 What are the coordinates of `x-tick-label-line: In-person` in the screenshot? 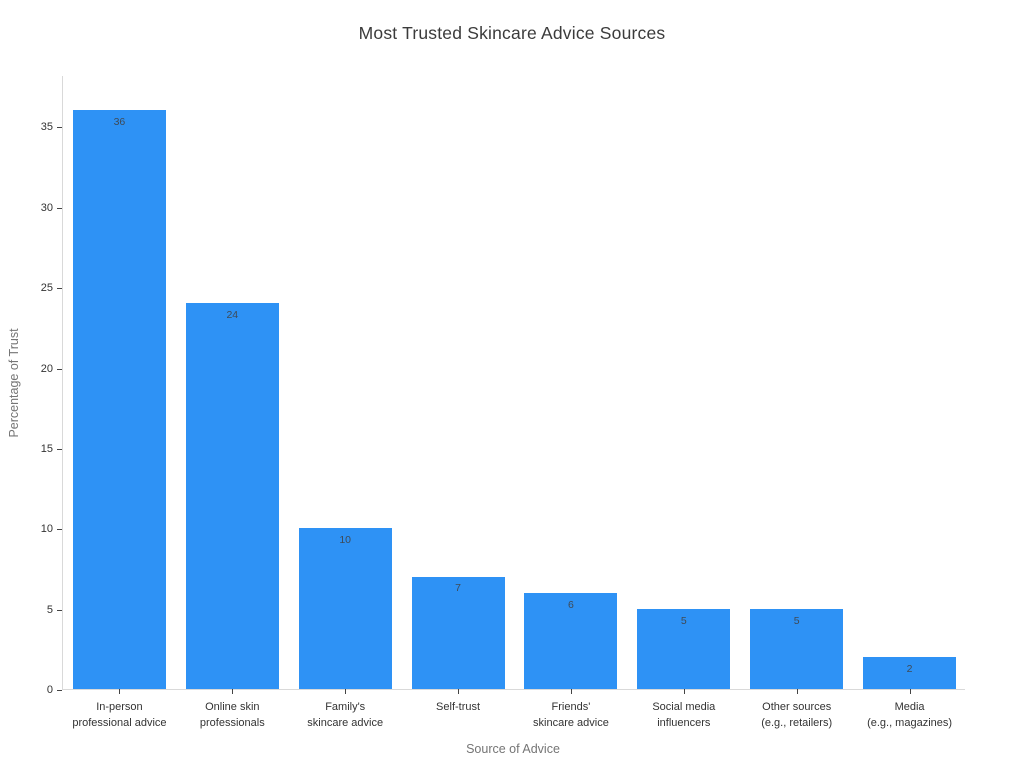 It's located at (119, 707).